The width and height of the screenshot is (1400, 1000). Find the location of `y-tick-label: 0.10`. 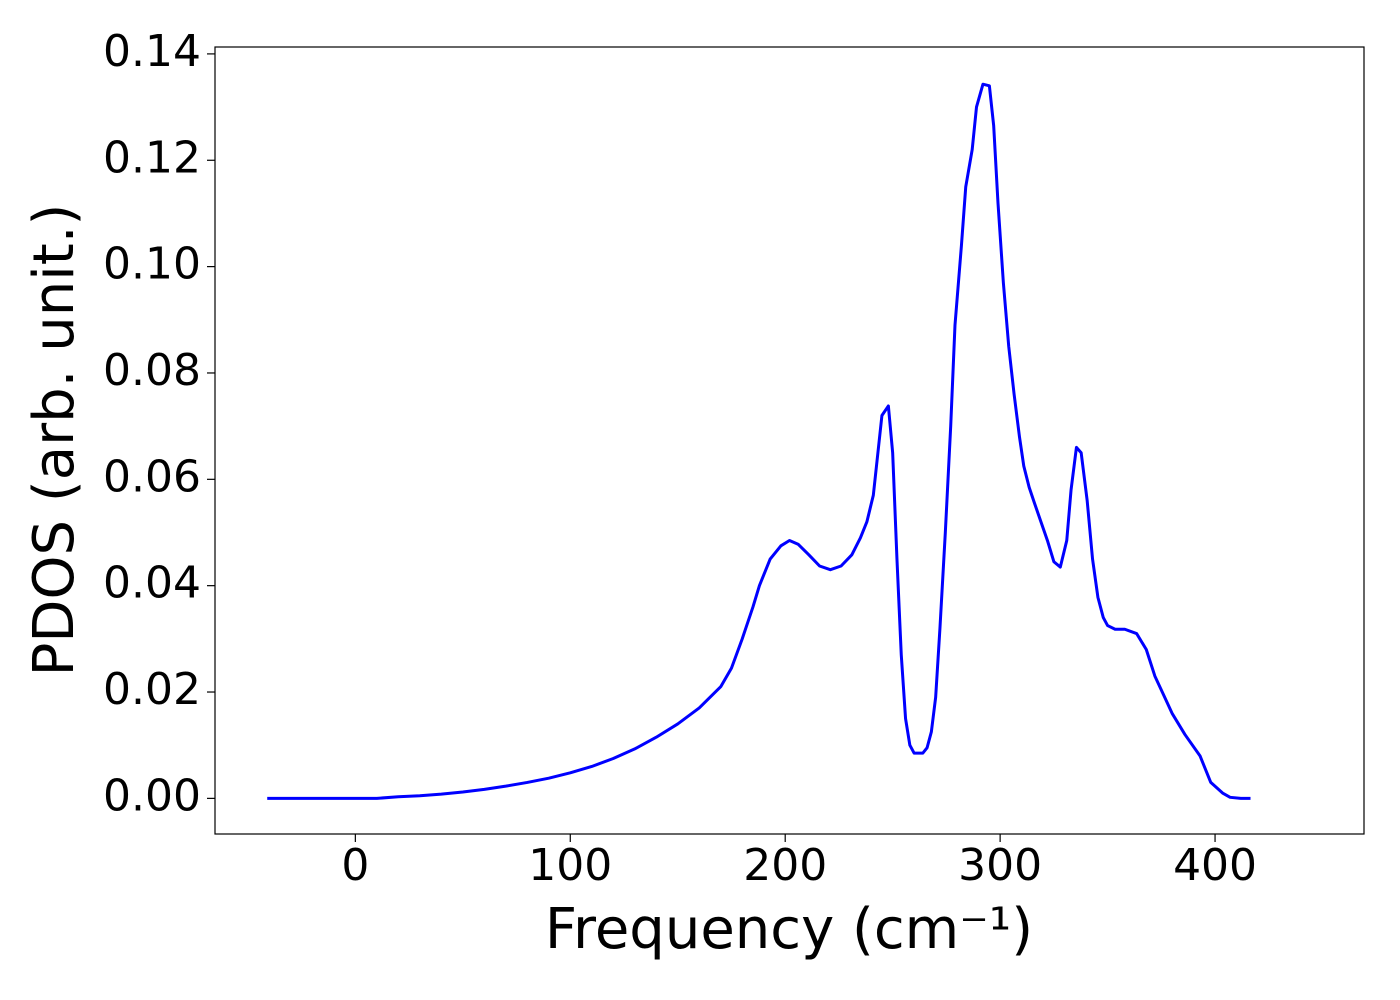

y-tick-label: 0.10 is located at coordinates (152, 264).